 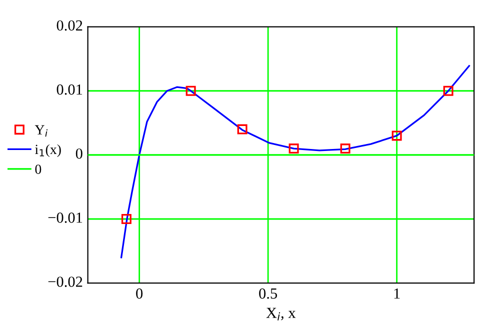 I want to click on x-tick-label: 0, so click(x=139, y=293).